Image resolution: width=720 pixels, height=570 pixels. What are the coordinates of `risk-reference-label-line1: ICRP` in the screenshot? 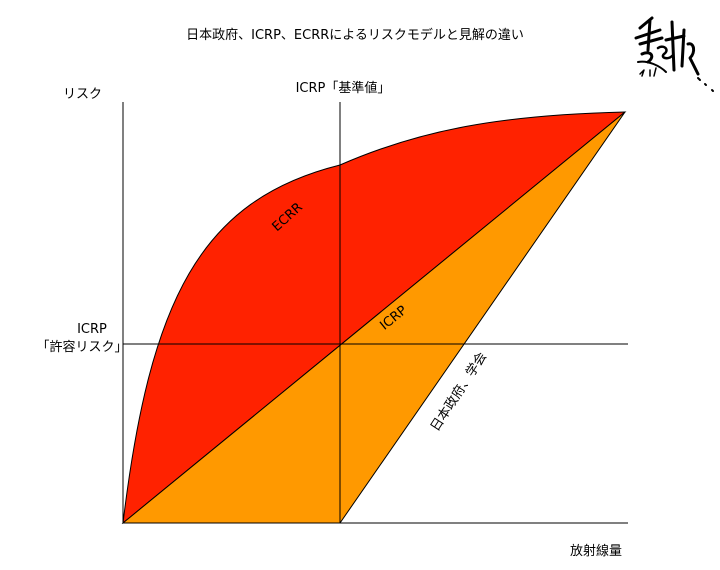 It's located at (92, 329).